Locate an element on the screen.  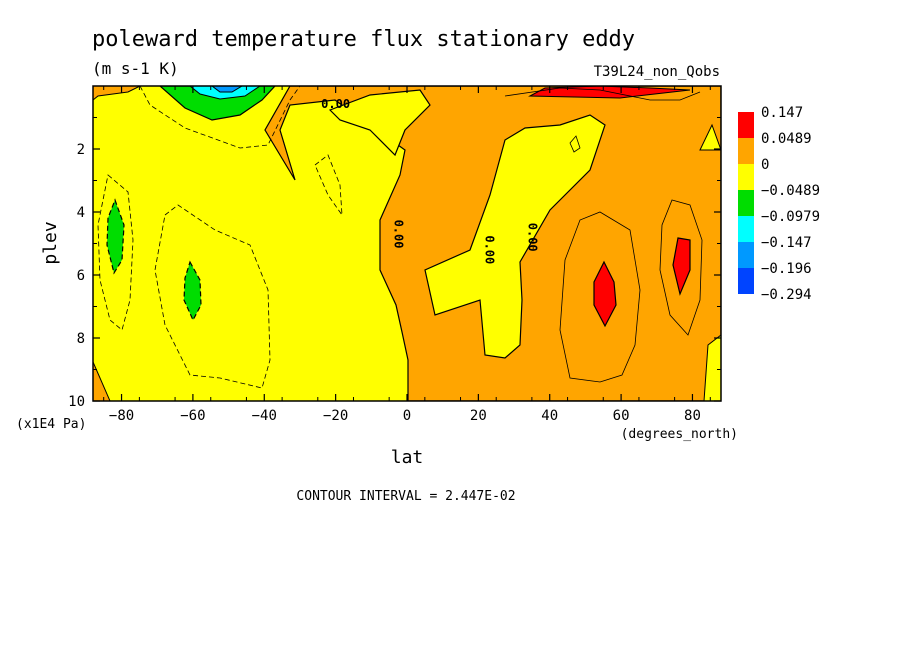
region-negative-right is located at coordinates (710, 137).